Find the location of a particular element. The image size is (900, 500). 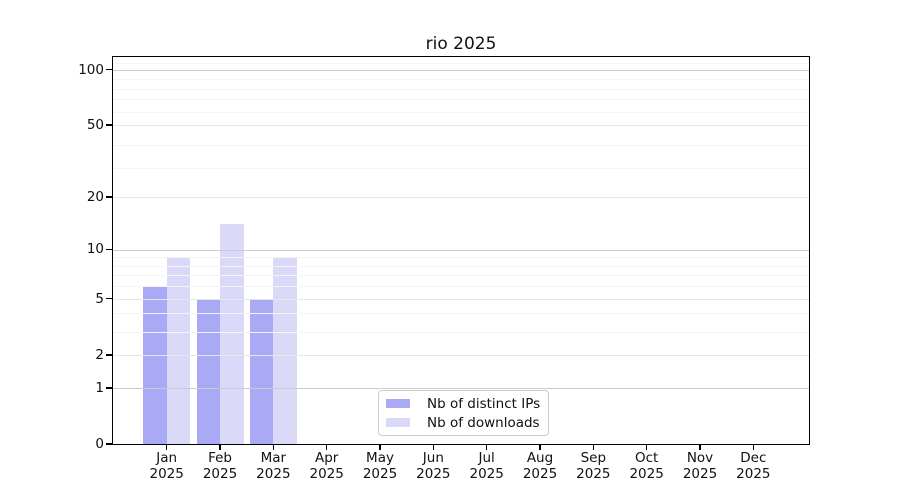

y-tick-label: 100 is located at coordinates (91, 69).